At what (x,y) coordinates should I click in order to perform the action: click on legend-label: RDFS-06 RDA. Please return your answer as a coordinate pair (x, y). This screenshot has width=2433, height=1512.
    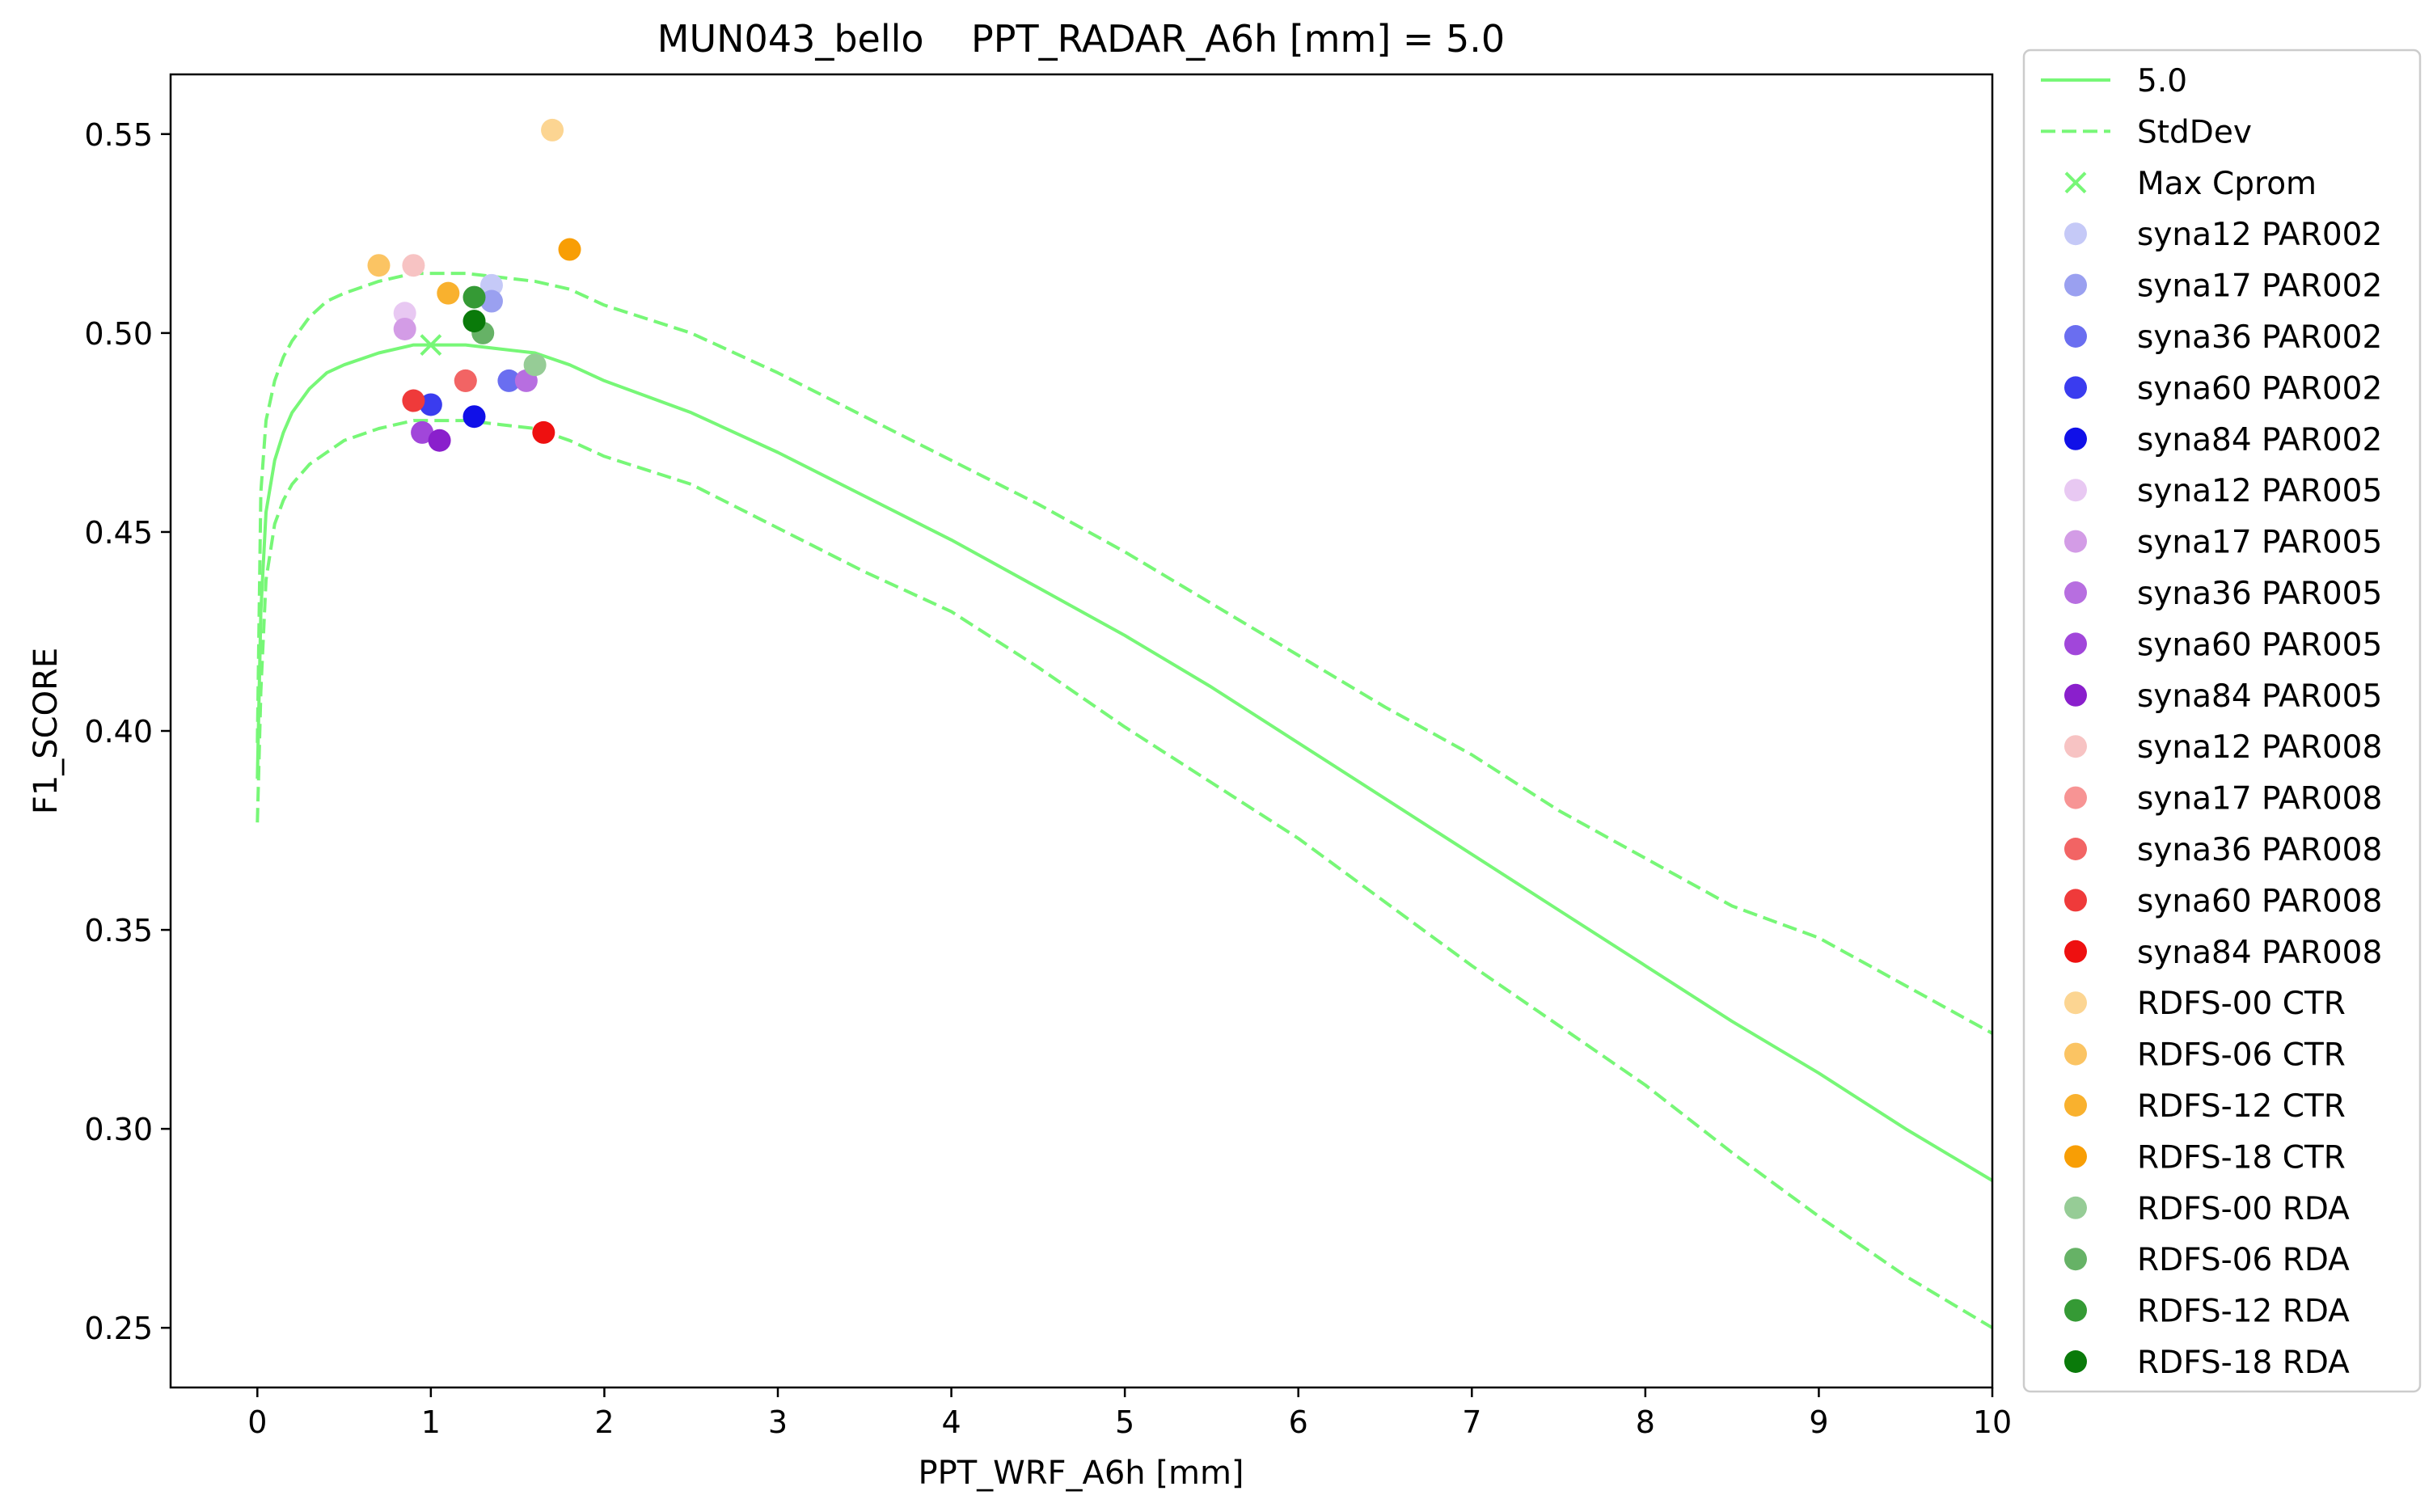
    Looking at the image, I should click on (2243, 1260).